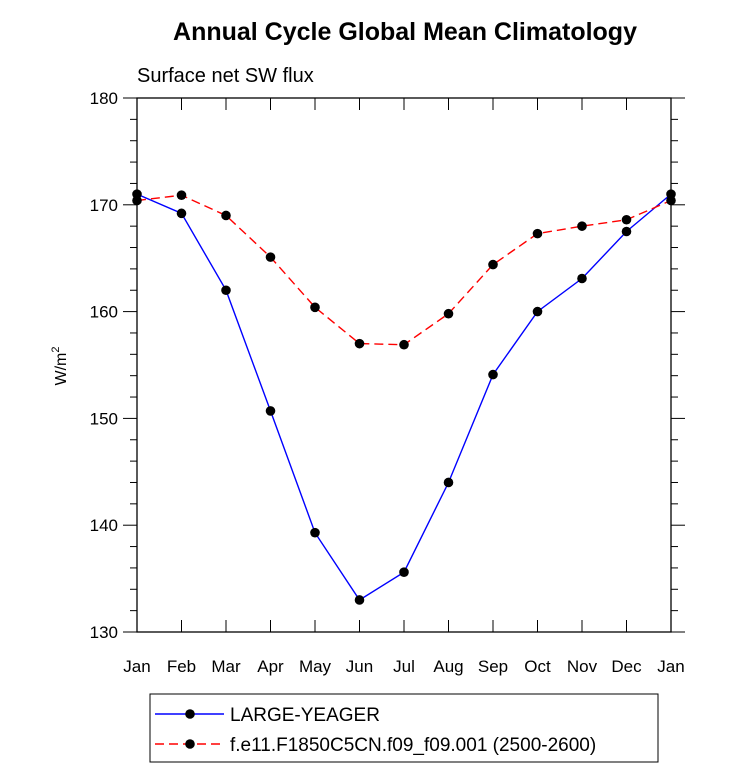 This screenshot has width=733, height=771. I want to click on legend-frame, so click(404, 728).